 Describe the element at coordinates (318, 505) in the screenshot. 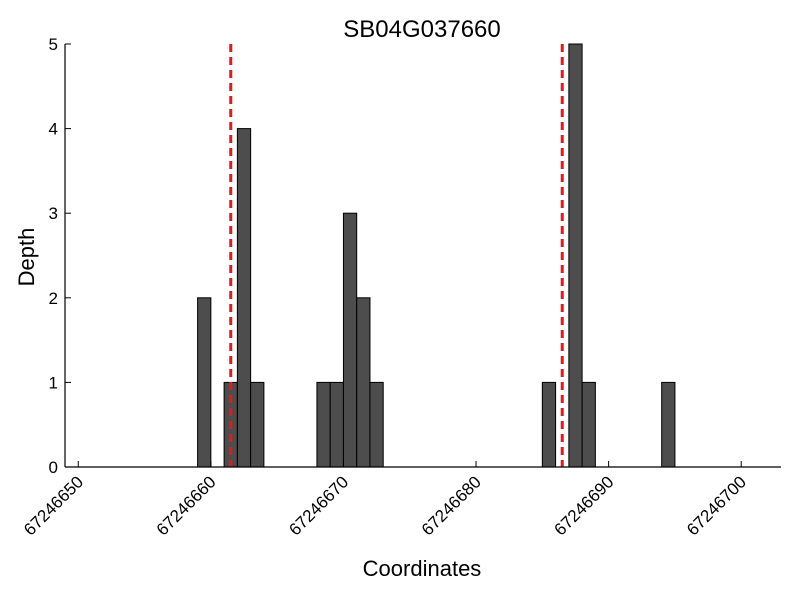

I see `x-tick-label-2: 67246670` at that location.